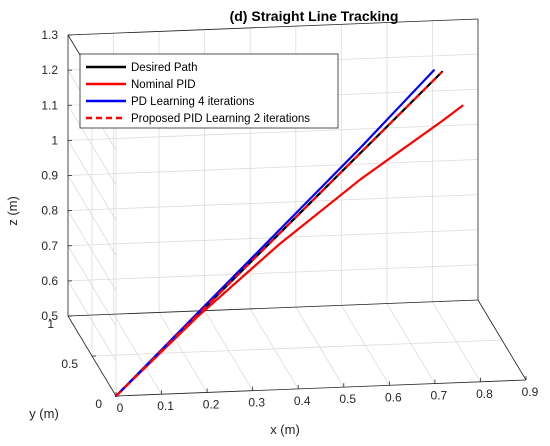 This screenshot has height=446, width=550. I want to click on z-tick-label: 1.1, so click(49, 105).